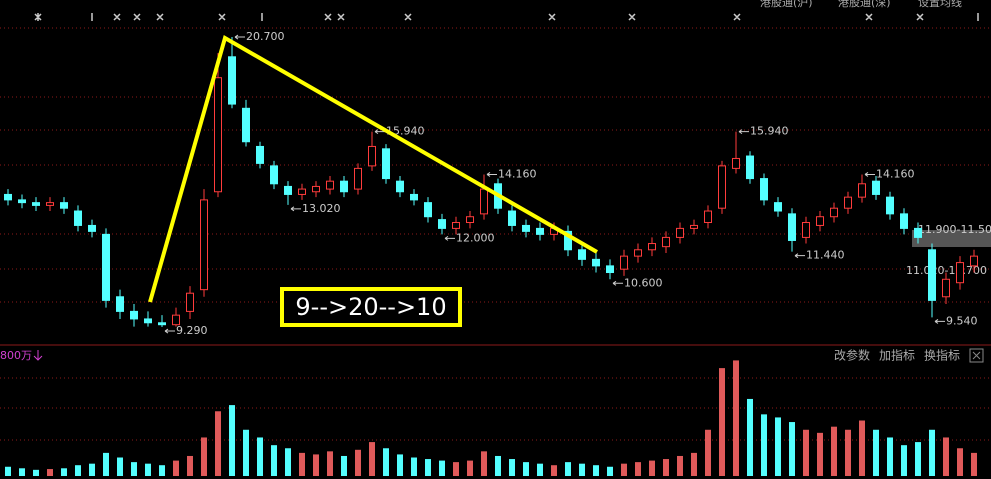  I want to click on down-arrow-icon, so click(38, 355).